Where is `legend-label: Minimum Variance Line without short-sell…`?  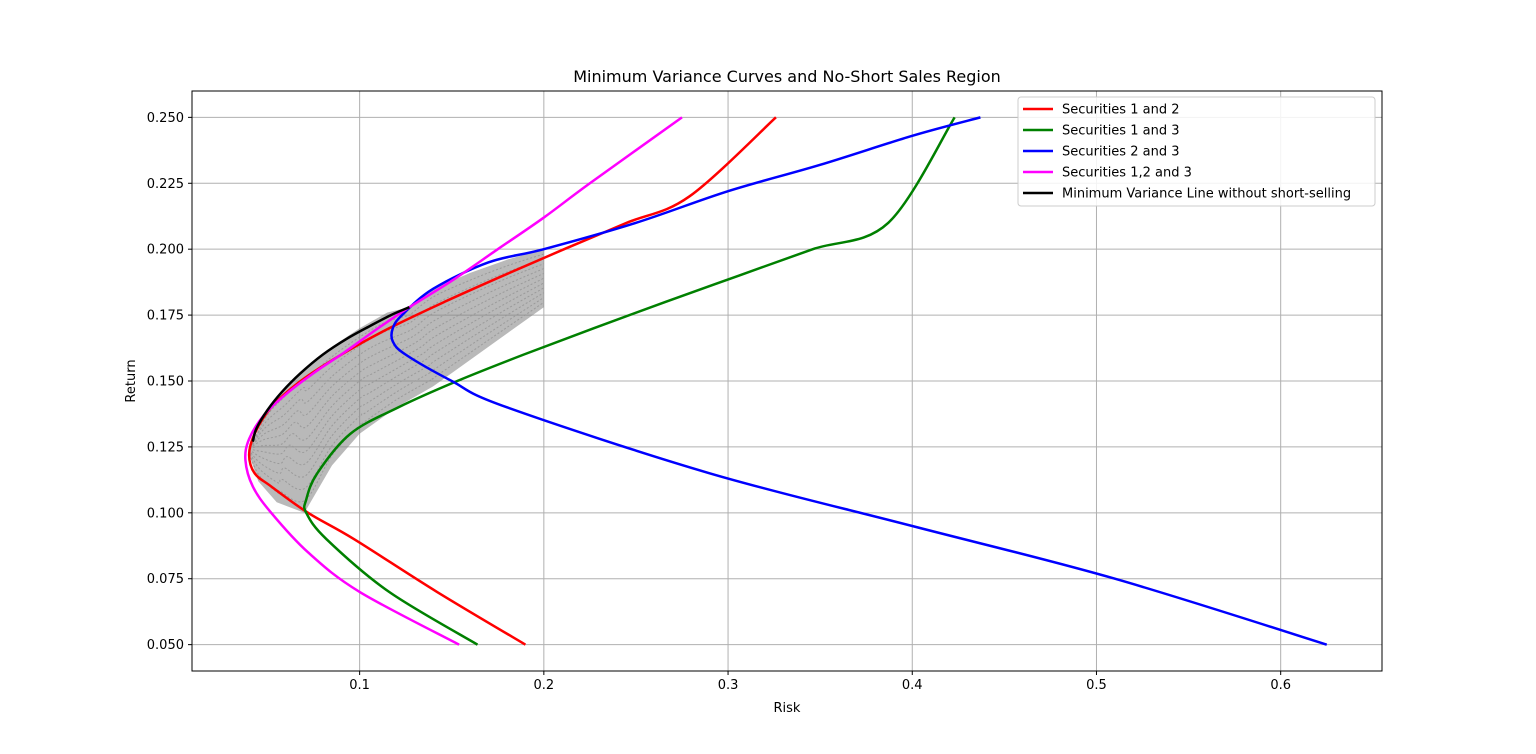
legend-label: Minimum Variance Line without short-sell… is located at coordinates (1206, 194).